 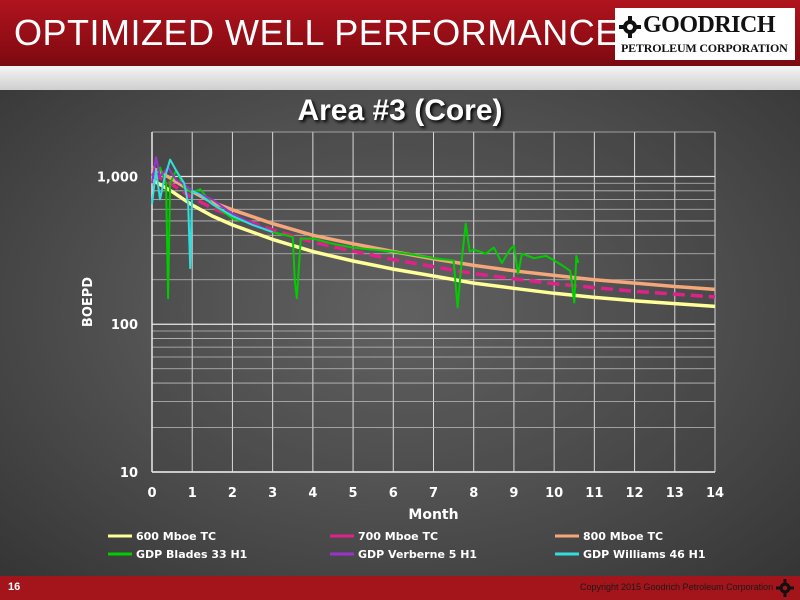 What do you see at coordinates (433, 515) in the screenshot?
I see `x-axis-label: Month` at bounding box center [433, 515].